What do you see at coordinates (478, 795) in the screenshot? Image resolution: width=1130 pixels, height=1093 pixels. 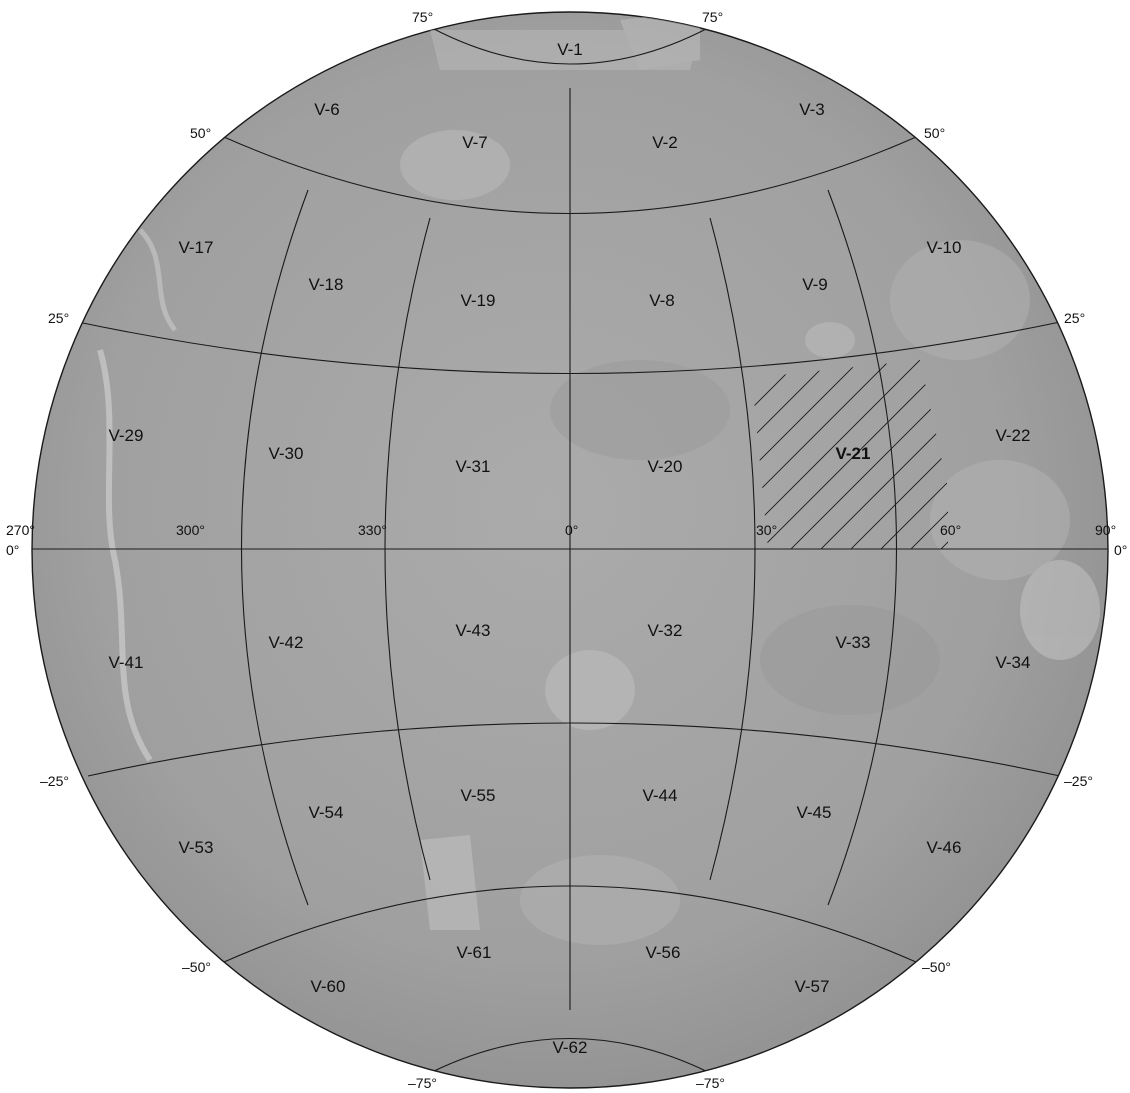 I see `label-v55: V-55` at bounding box center [478, 795].